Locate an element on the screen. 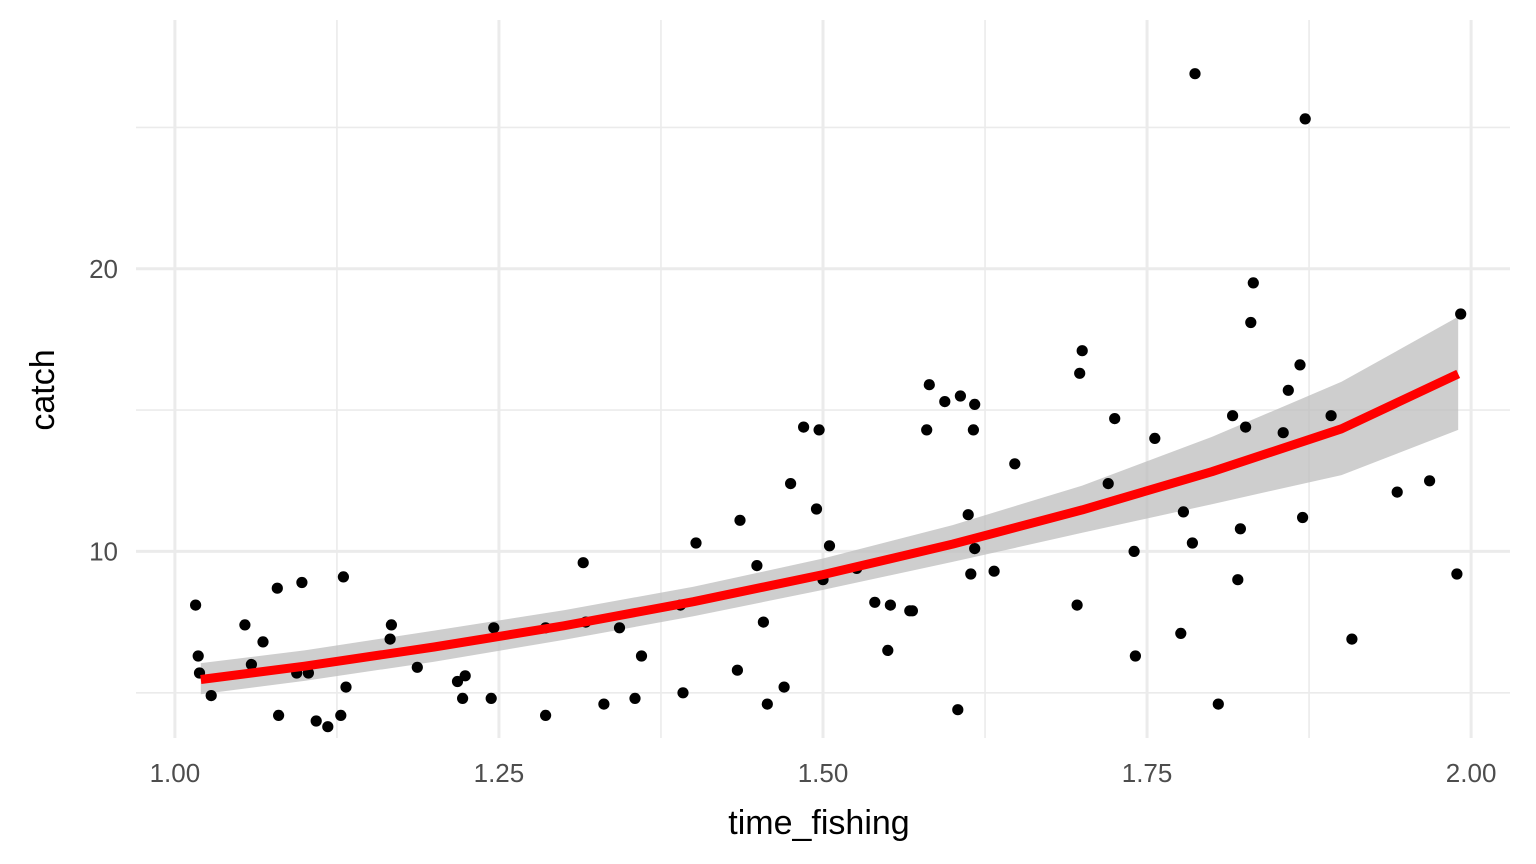  x-tick-label: 1.75 is located at coordinates (1147, 773).